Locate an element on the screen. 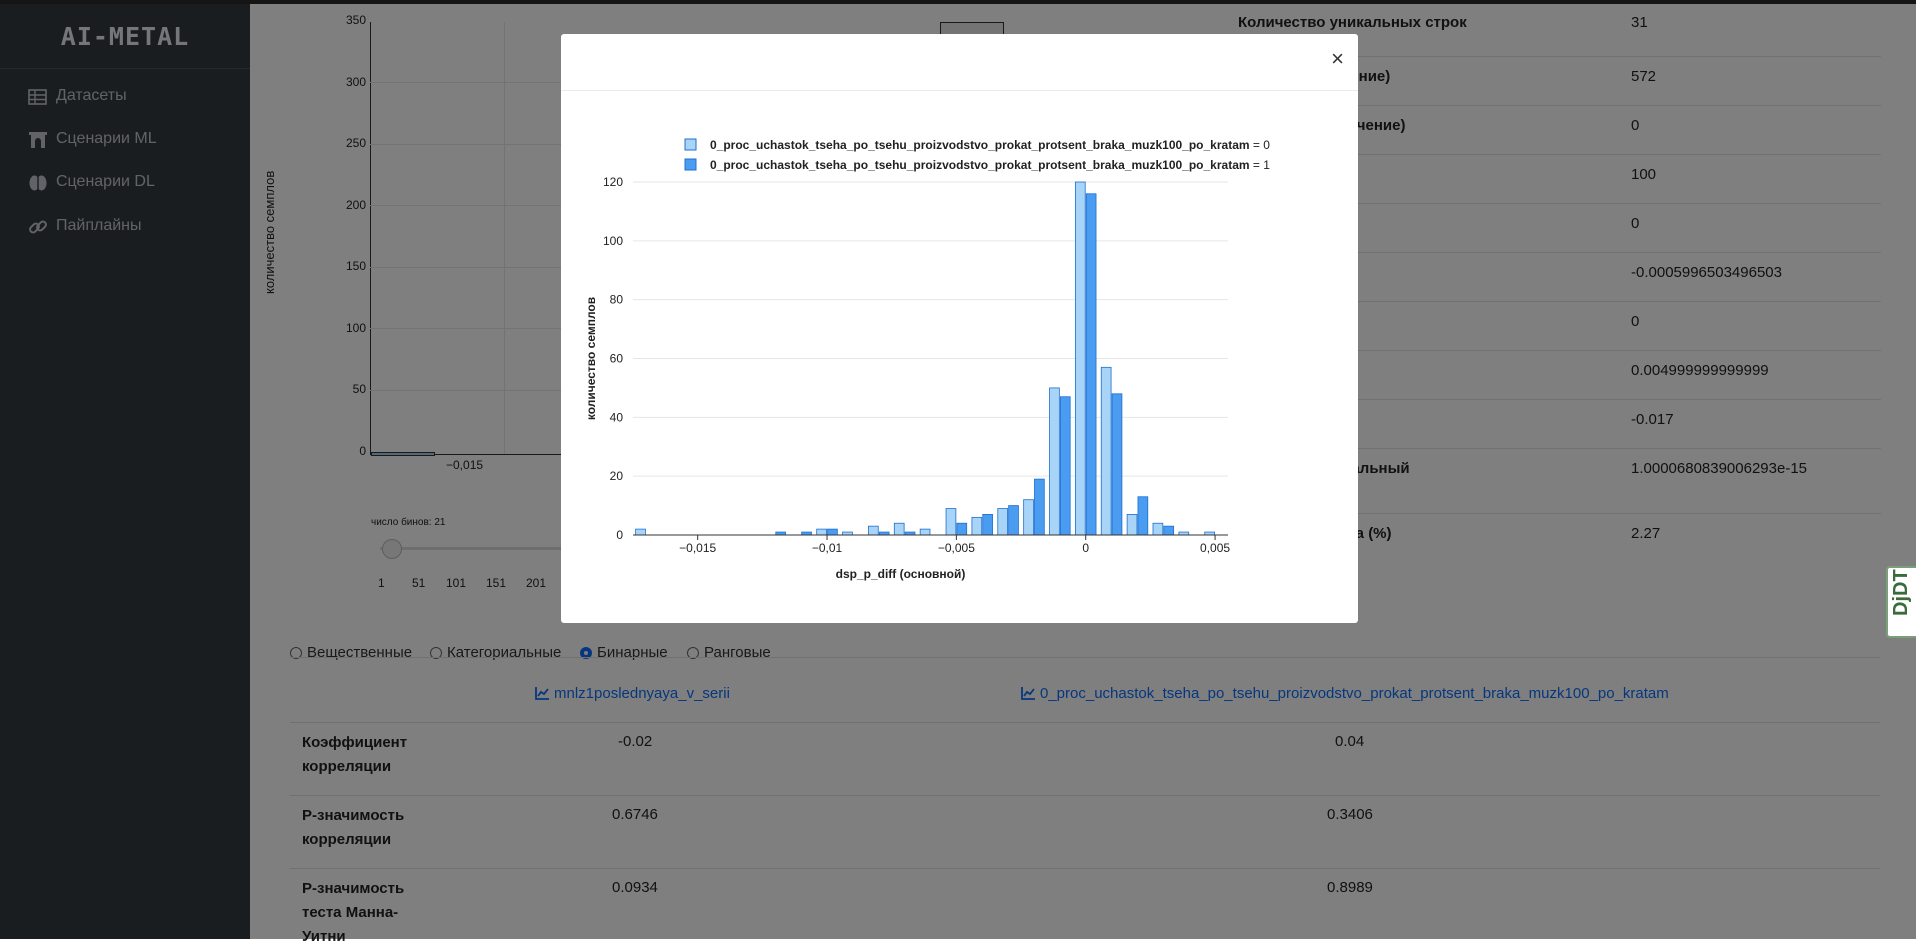  django-debug-toolbar-handle: DjDT is located at coordinates (1901, 602).